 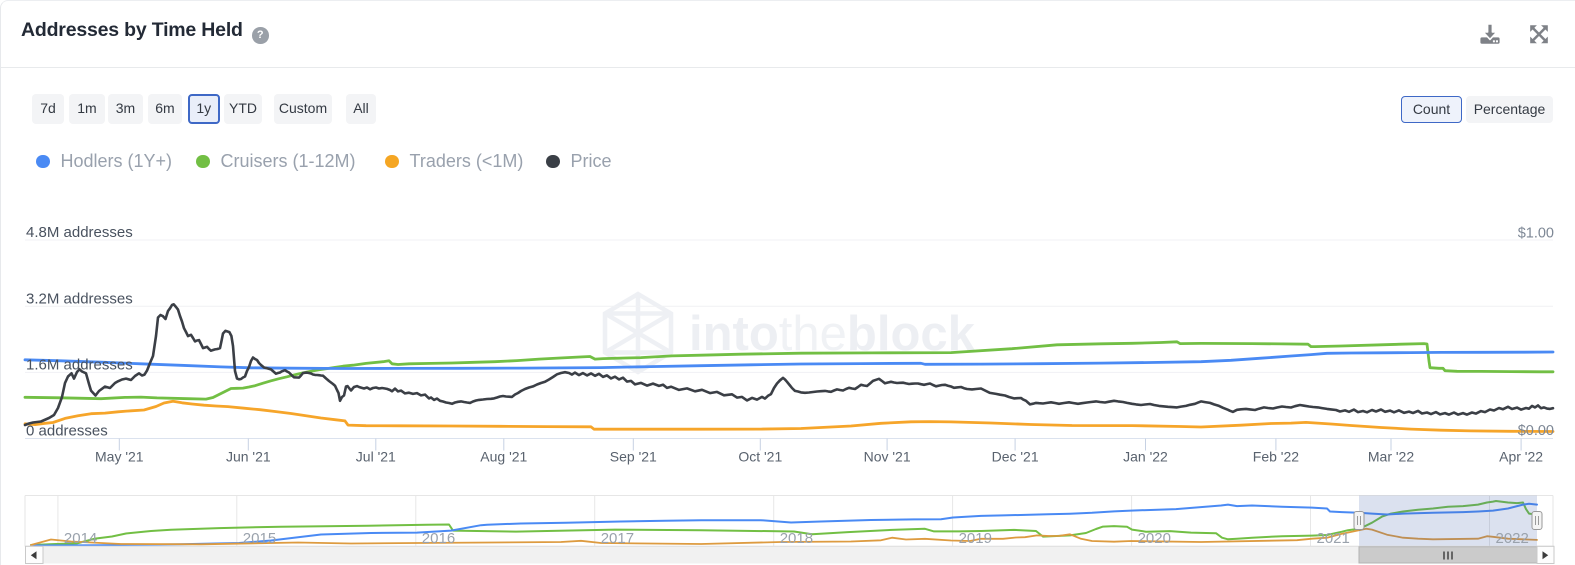 I want to click on svg-text: 1.6M addresses, so click(x=79, y=364).